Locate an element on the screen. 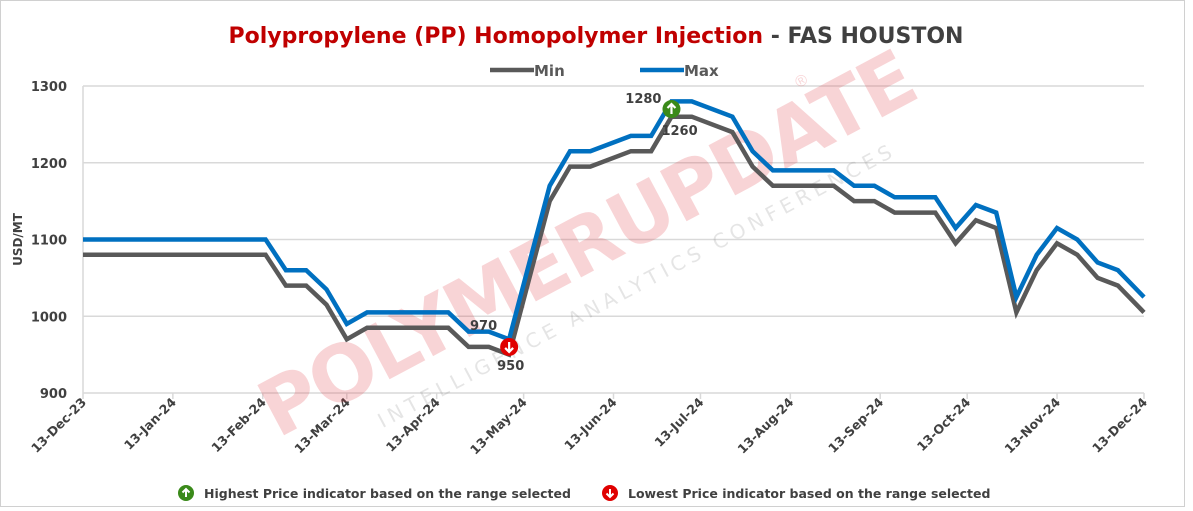  legend-label-min: Min is located at coordinates (549, 71).